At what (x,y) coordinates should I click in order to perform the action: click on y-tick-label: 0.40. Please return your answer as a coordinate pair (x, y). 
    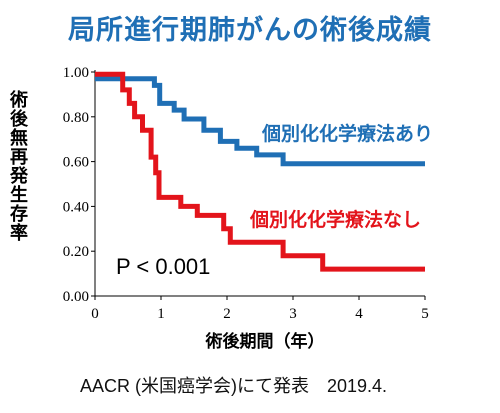
    Looking at the image, I should click on (76, 207).